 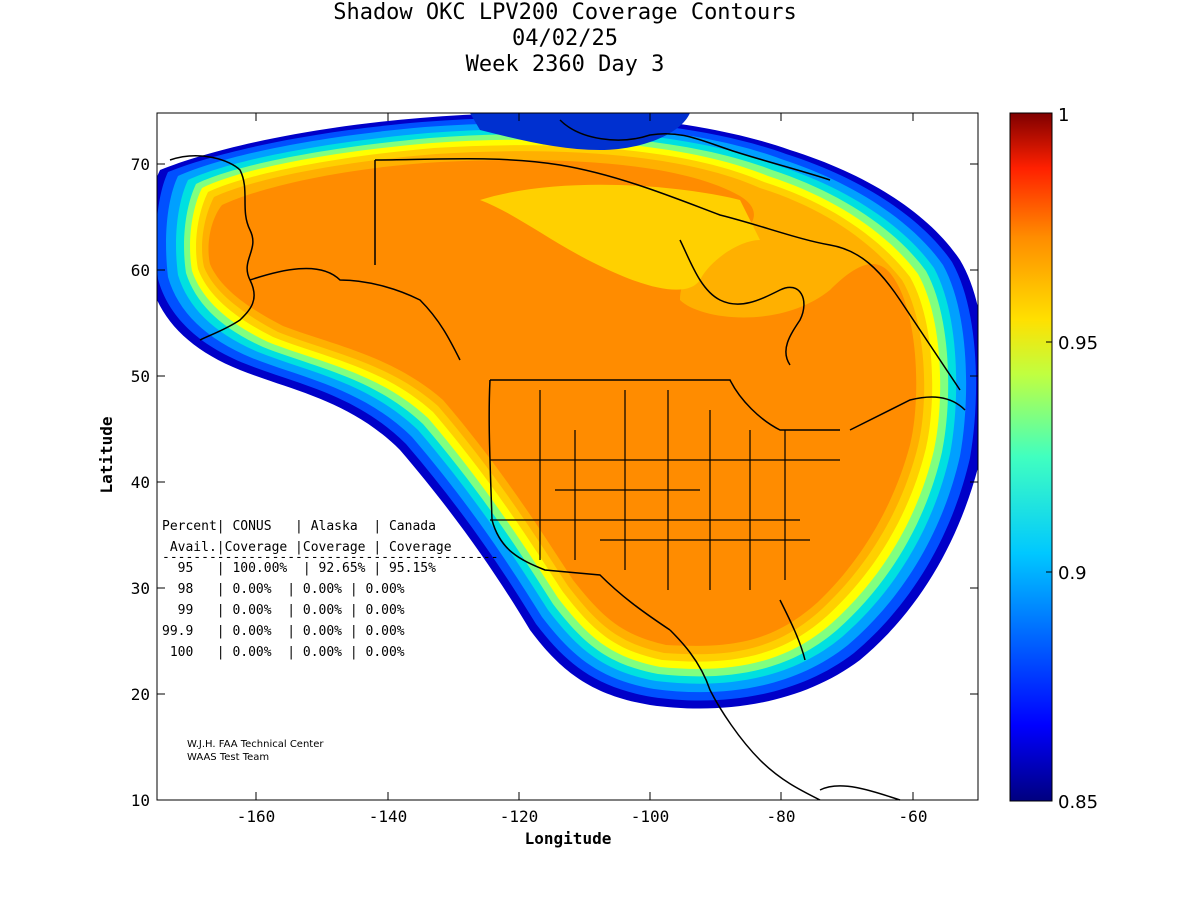 What do you see at coordinates (106, 454) in the screenshot?
I see `y-axis-label: Latitude` at bounding box center [106, 454].